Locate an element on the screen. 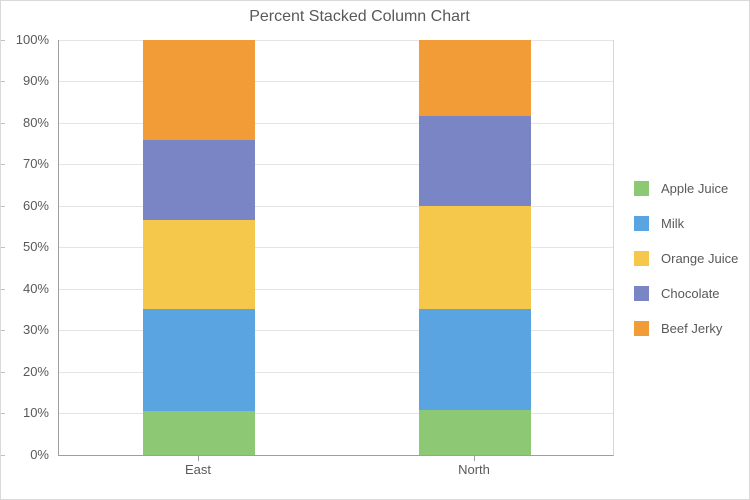  legend-item-milk: Milk is located at coordinates (686, 223).